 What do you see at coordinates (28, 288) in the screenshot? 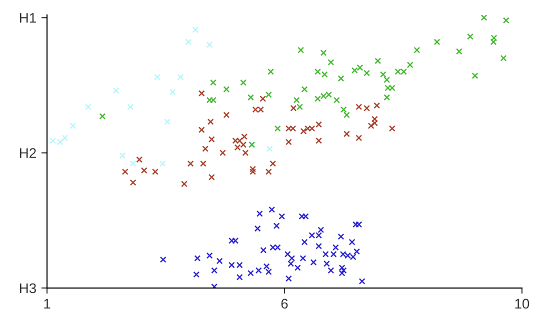
I see `text: H3` at bounding box center [28, 288].